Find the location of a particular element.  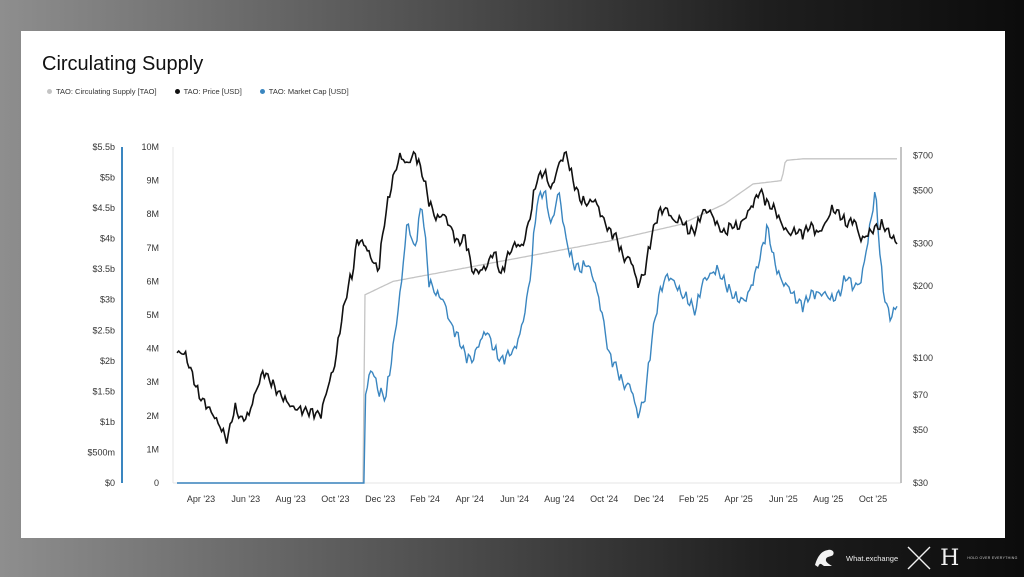

supply-tick-label: 0 is located at coordinates (156, 483).